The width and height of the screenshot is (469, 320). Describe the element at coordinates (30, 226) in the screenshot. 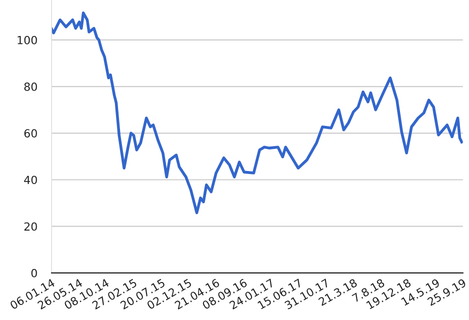

I see `y-tick-label: 20` at that location.